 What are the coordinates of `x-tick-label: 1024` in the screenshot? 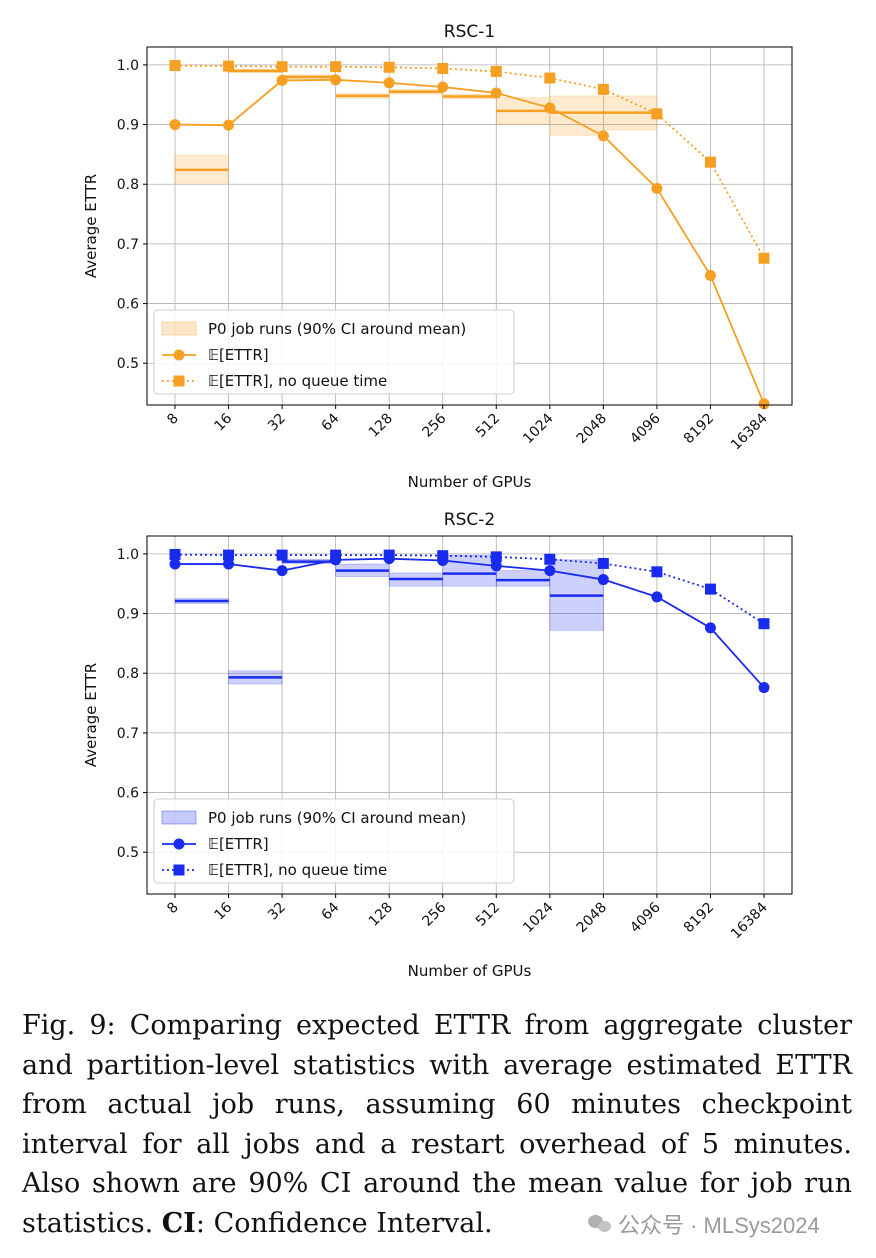 It's located at (538, 917).